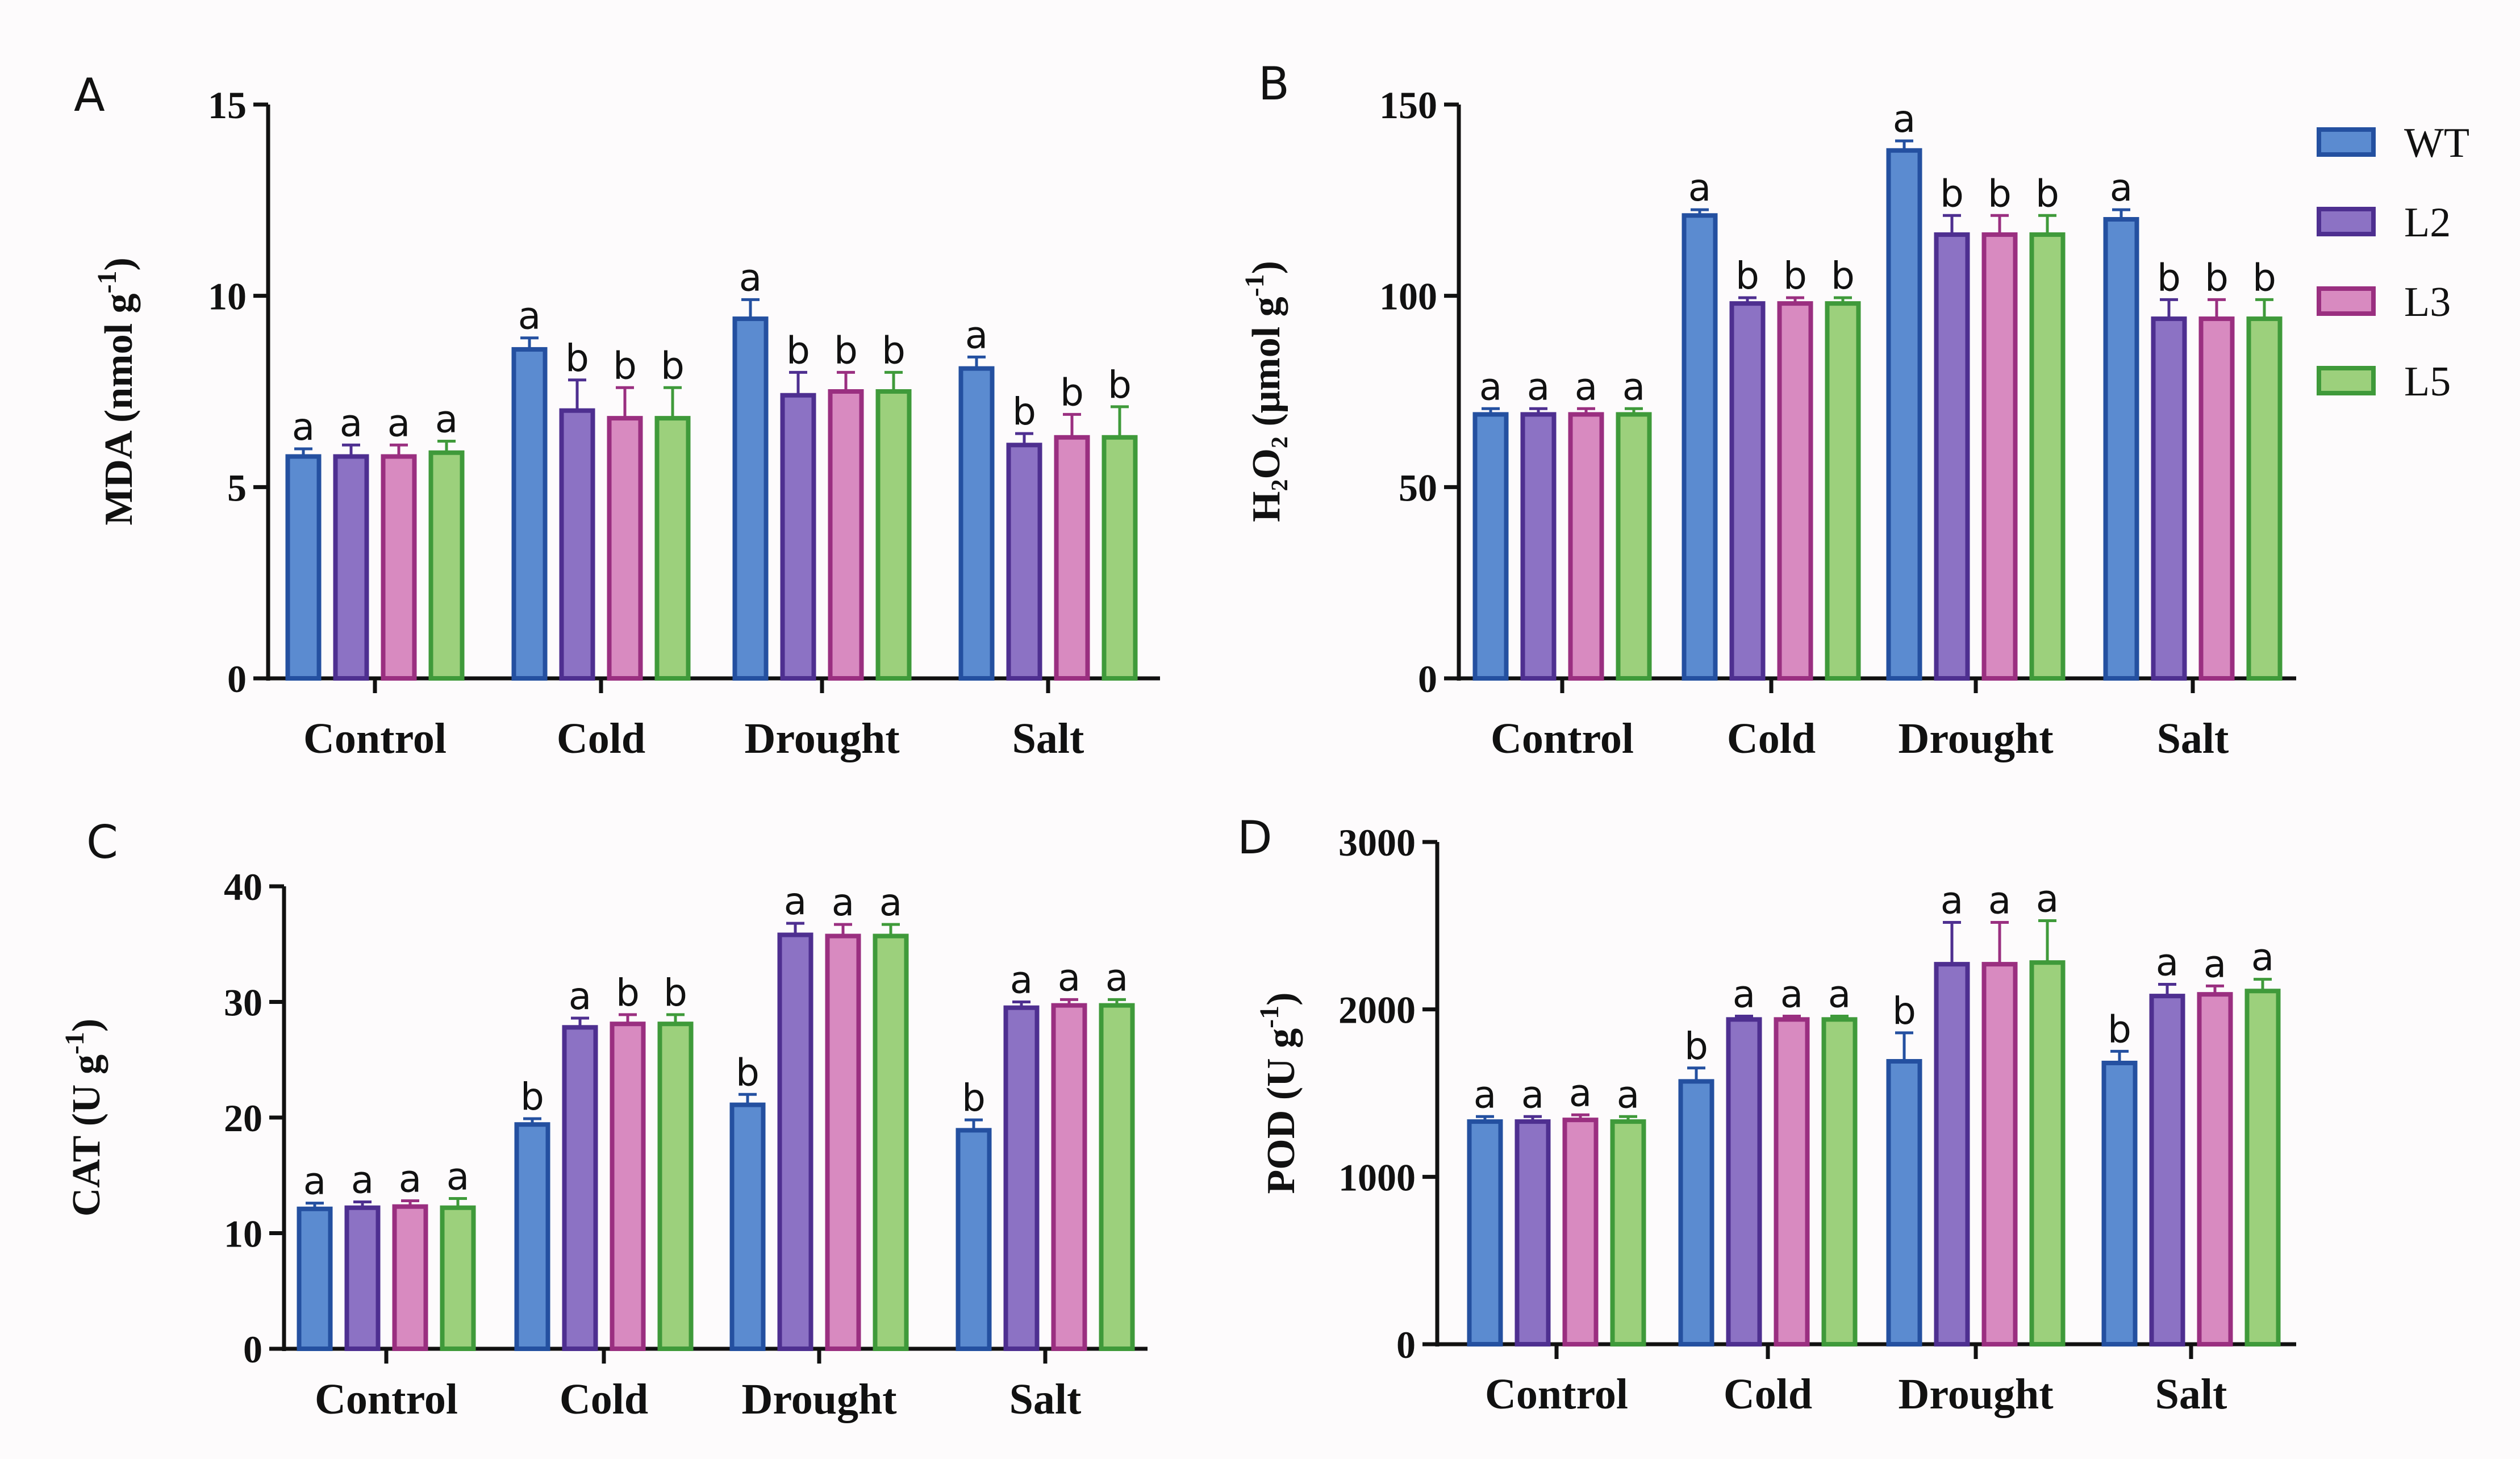 The width and height of the screenshot is (2520, 1459). Describe the element at coordinates (1377, 1177) in the screenshot. I see `y-tick-label: 1000` at that location.